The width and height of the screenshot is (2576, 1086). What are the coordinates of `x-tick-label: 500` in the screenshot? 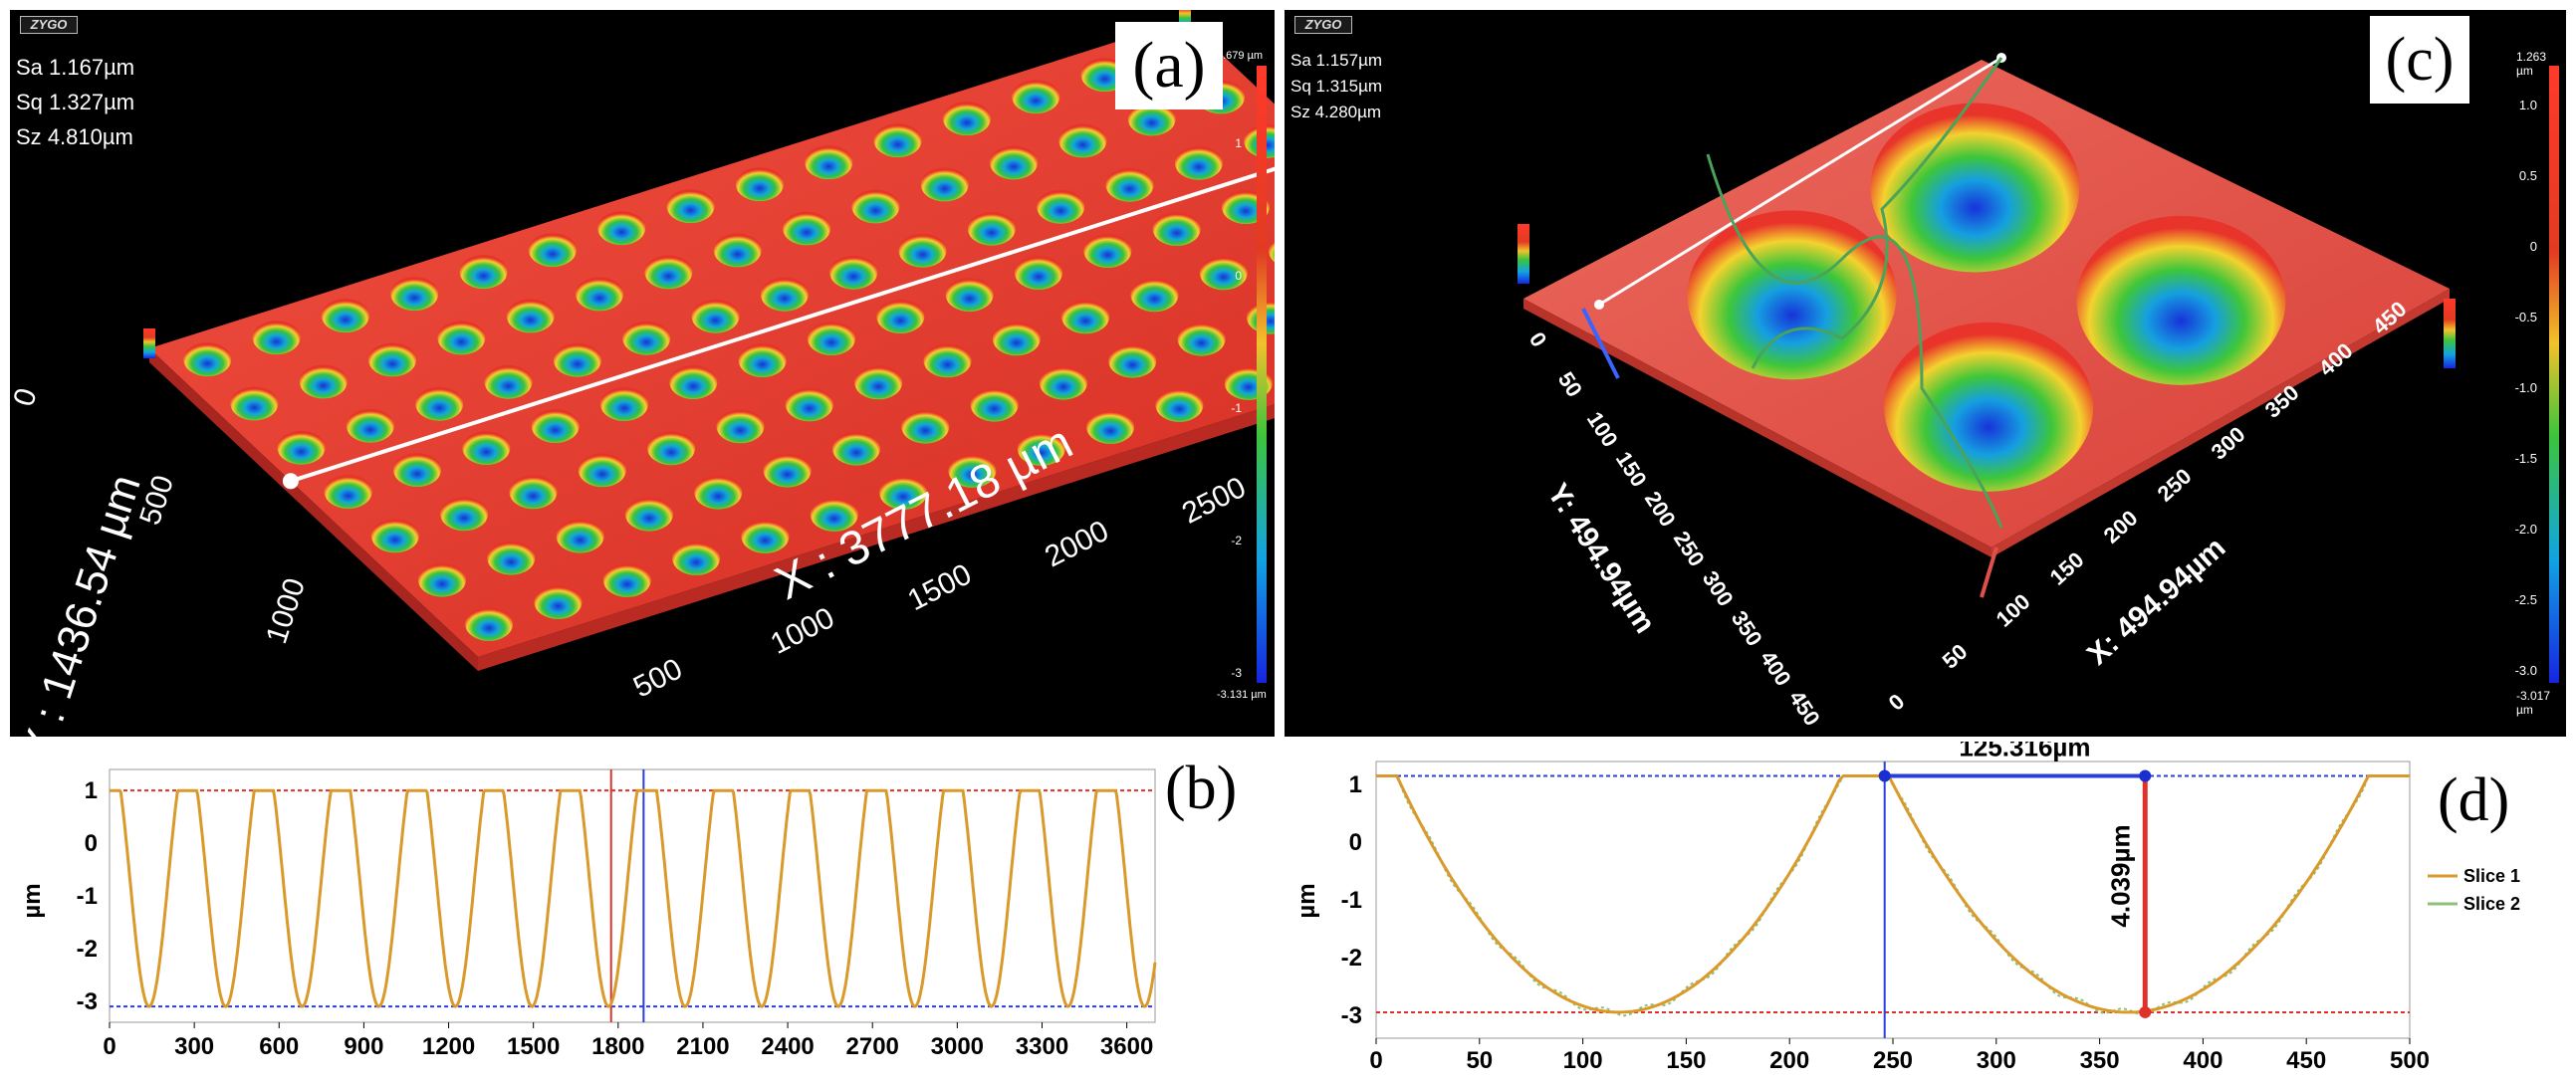 It's located at (658, 678).